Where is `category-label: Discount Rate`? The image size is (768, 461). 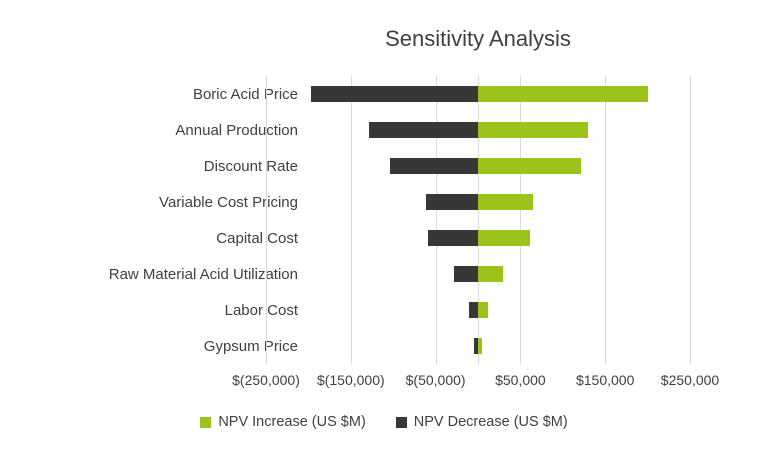 category-label: Discount Rate is located at coordinates (250, 166).